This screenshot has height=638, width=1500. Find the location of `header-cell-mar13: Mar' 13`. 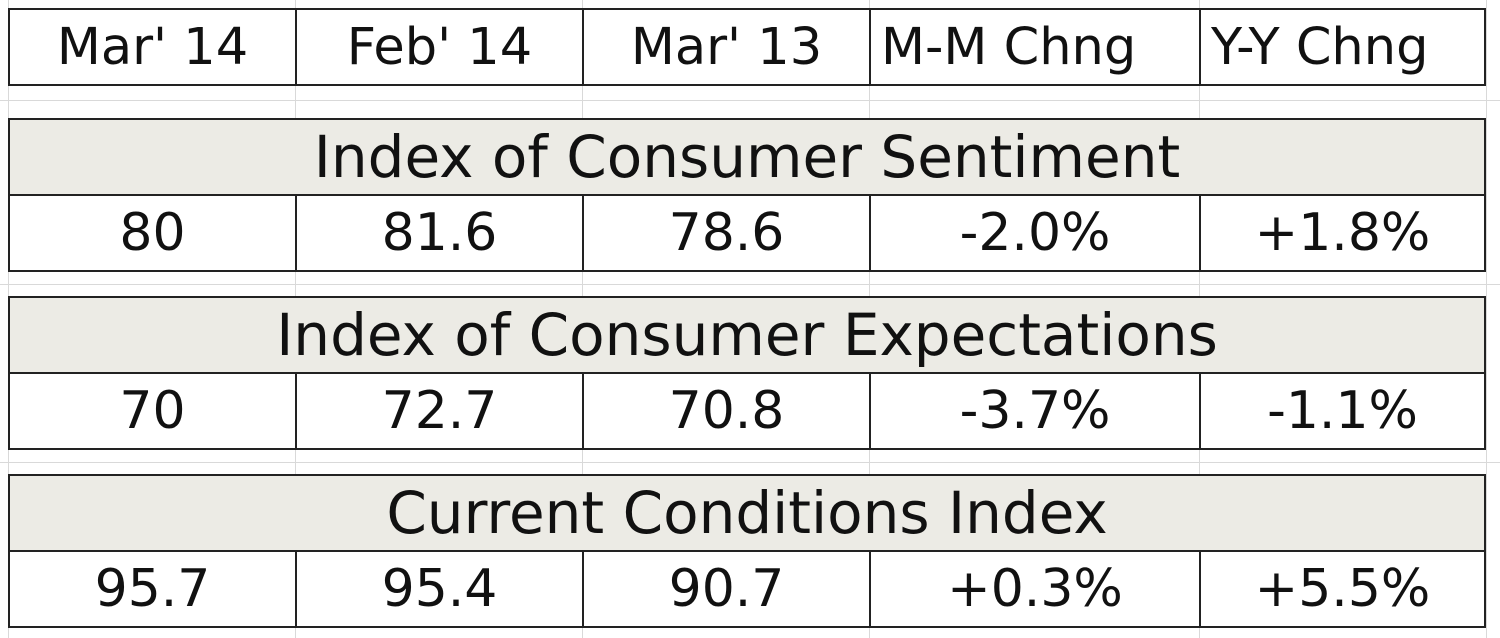

header-cell-mar13: Mar' 13 is located at coordinates (727, 47).